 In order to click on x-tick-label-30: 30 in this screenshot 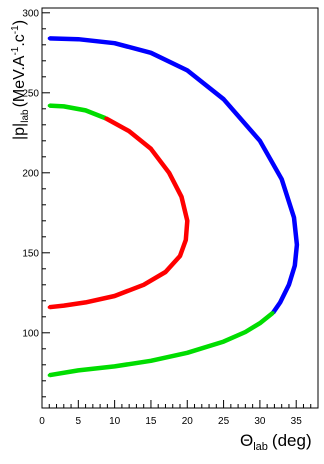, I will do `click(260, 421)`.